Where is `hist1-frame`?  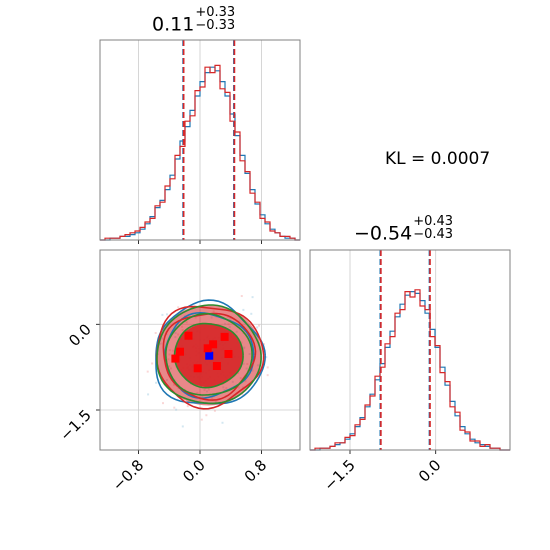 hist1-frame is located at coordinates (200, 140).